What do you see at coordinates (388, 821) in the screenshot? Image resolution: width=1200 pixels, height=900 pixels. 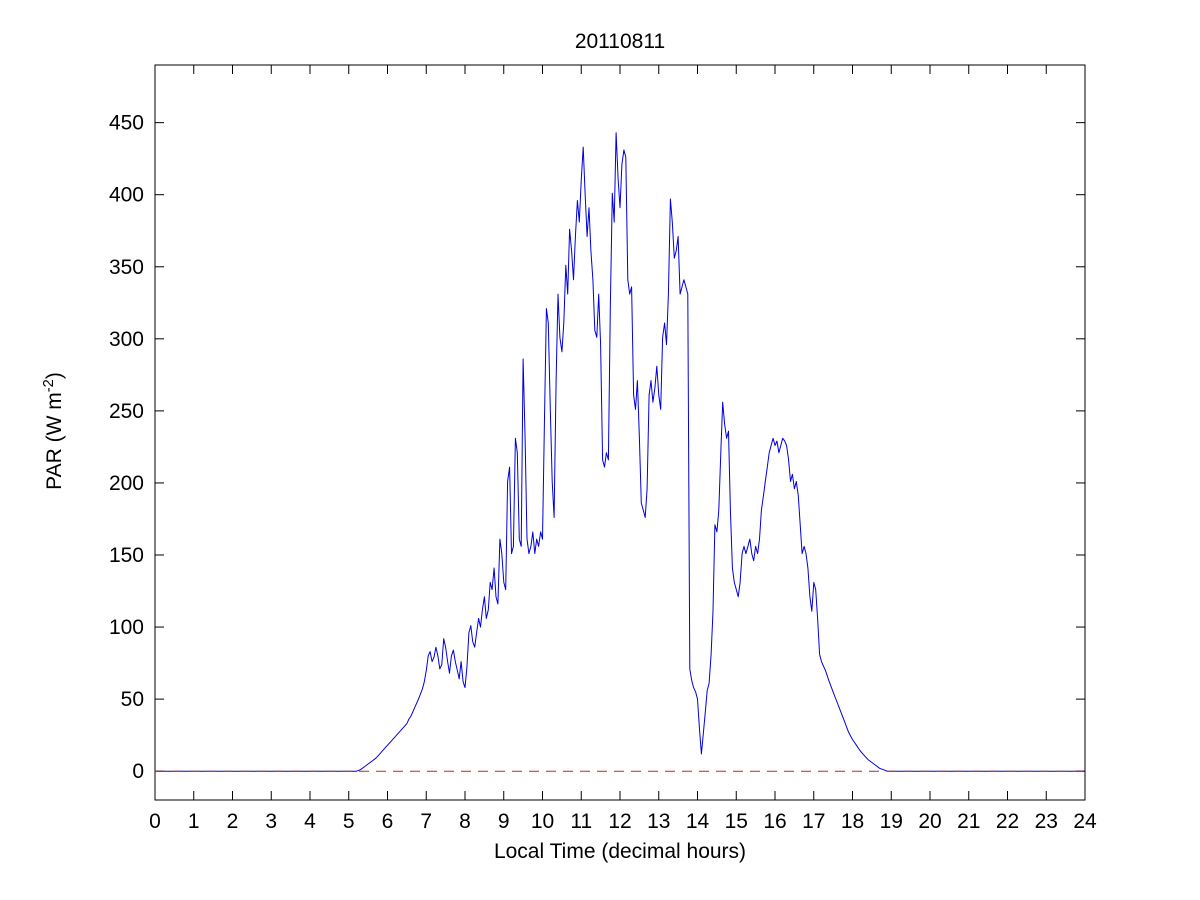 I see `x-tick-label: 6` at bounding box center [388, 821].